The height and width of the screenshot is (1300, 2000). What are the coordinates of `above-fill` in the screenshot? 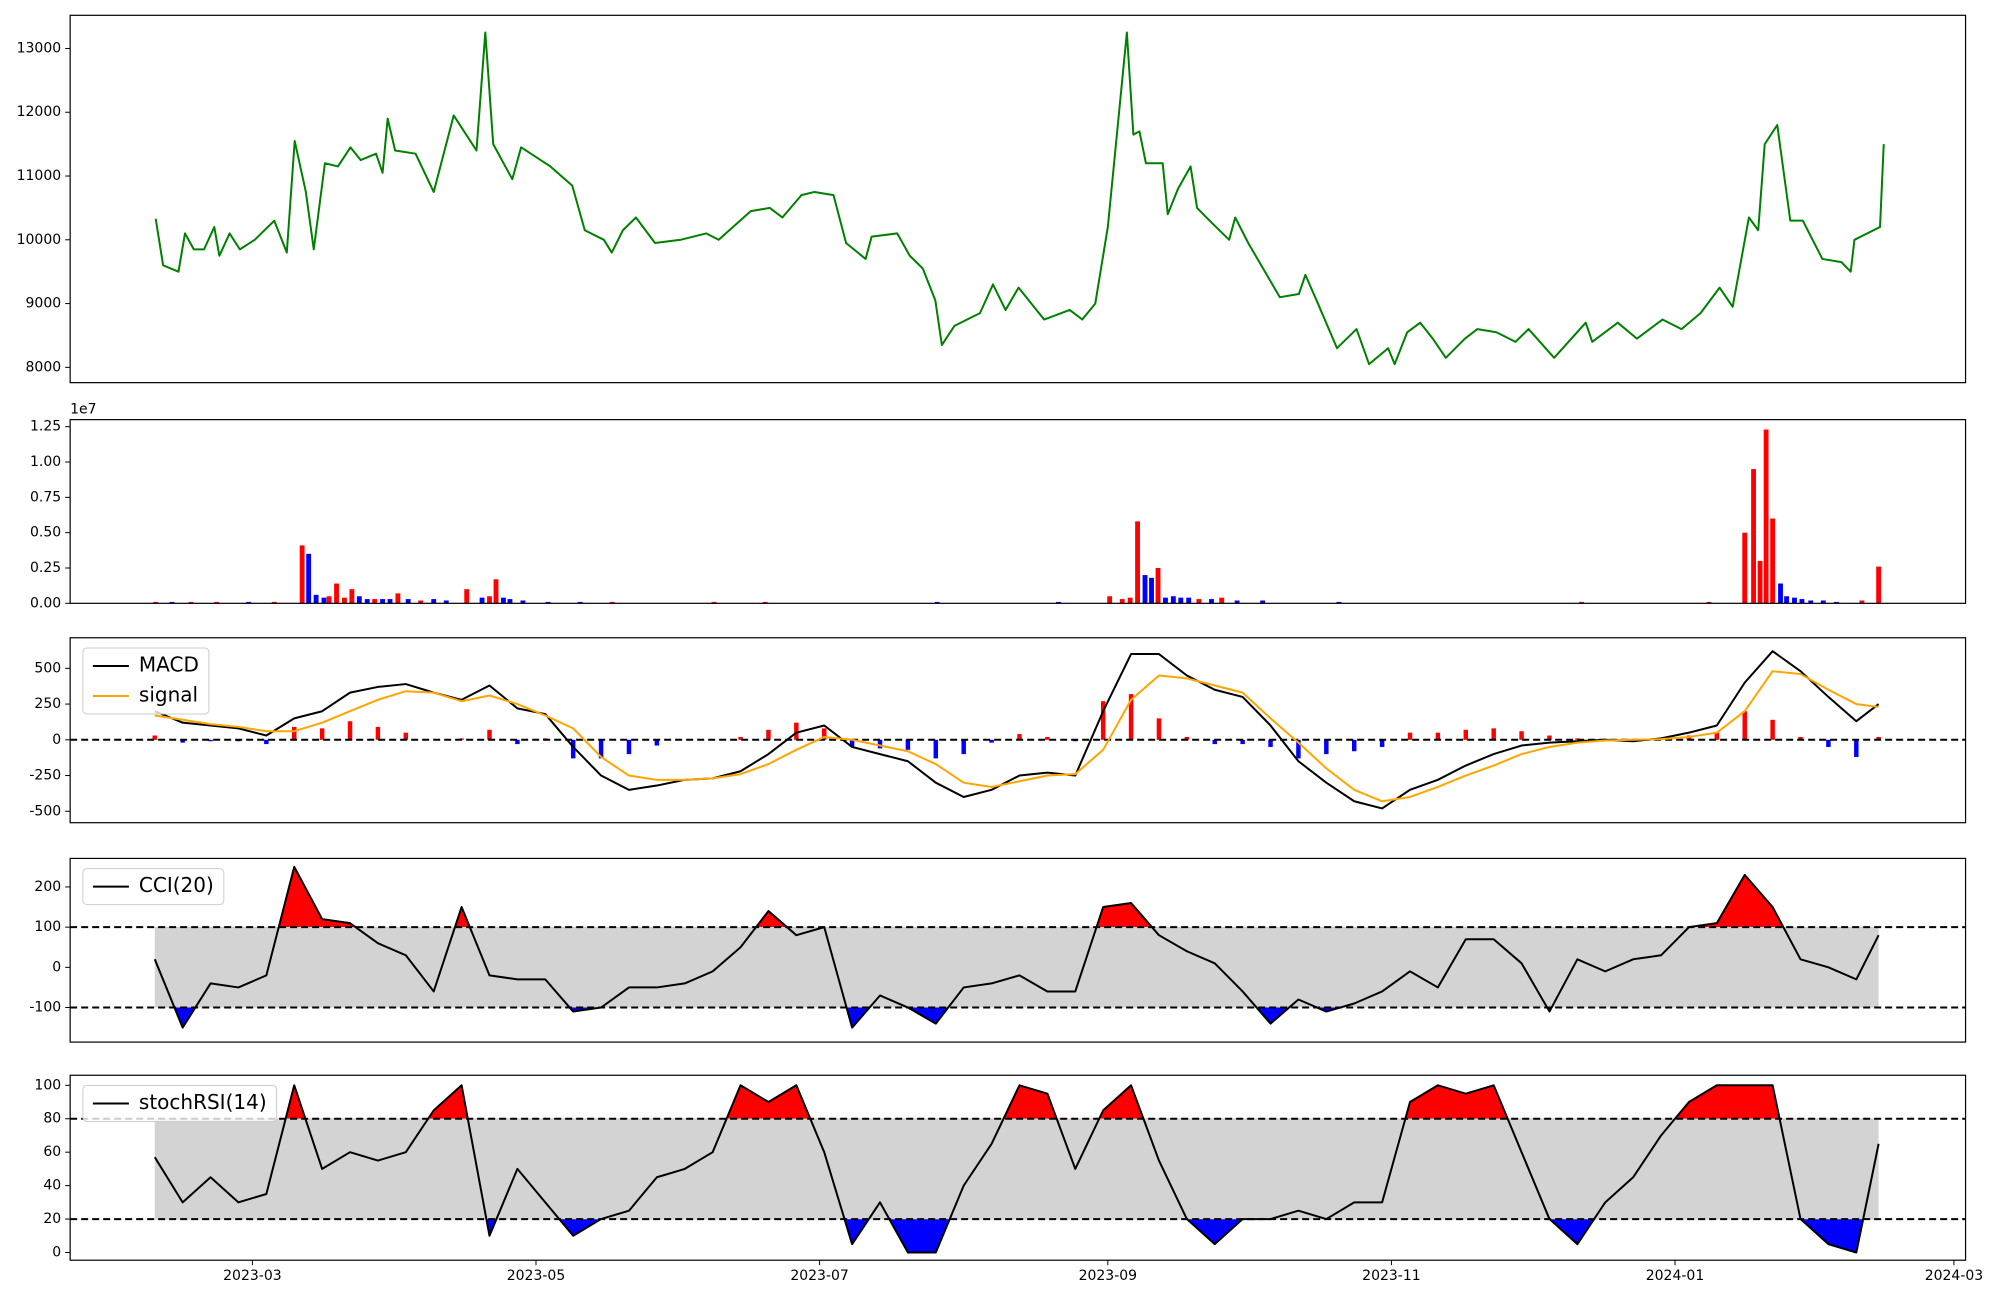 It's located at (1016, 897).